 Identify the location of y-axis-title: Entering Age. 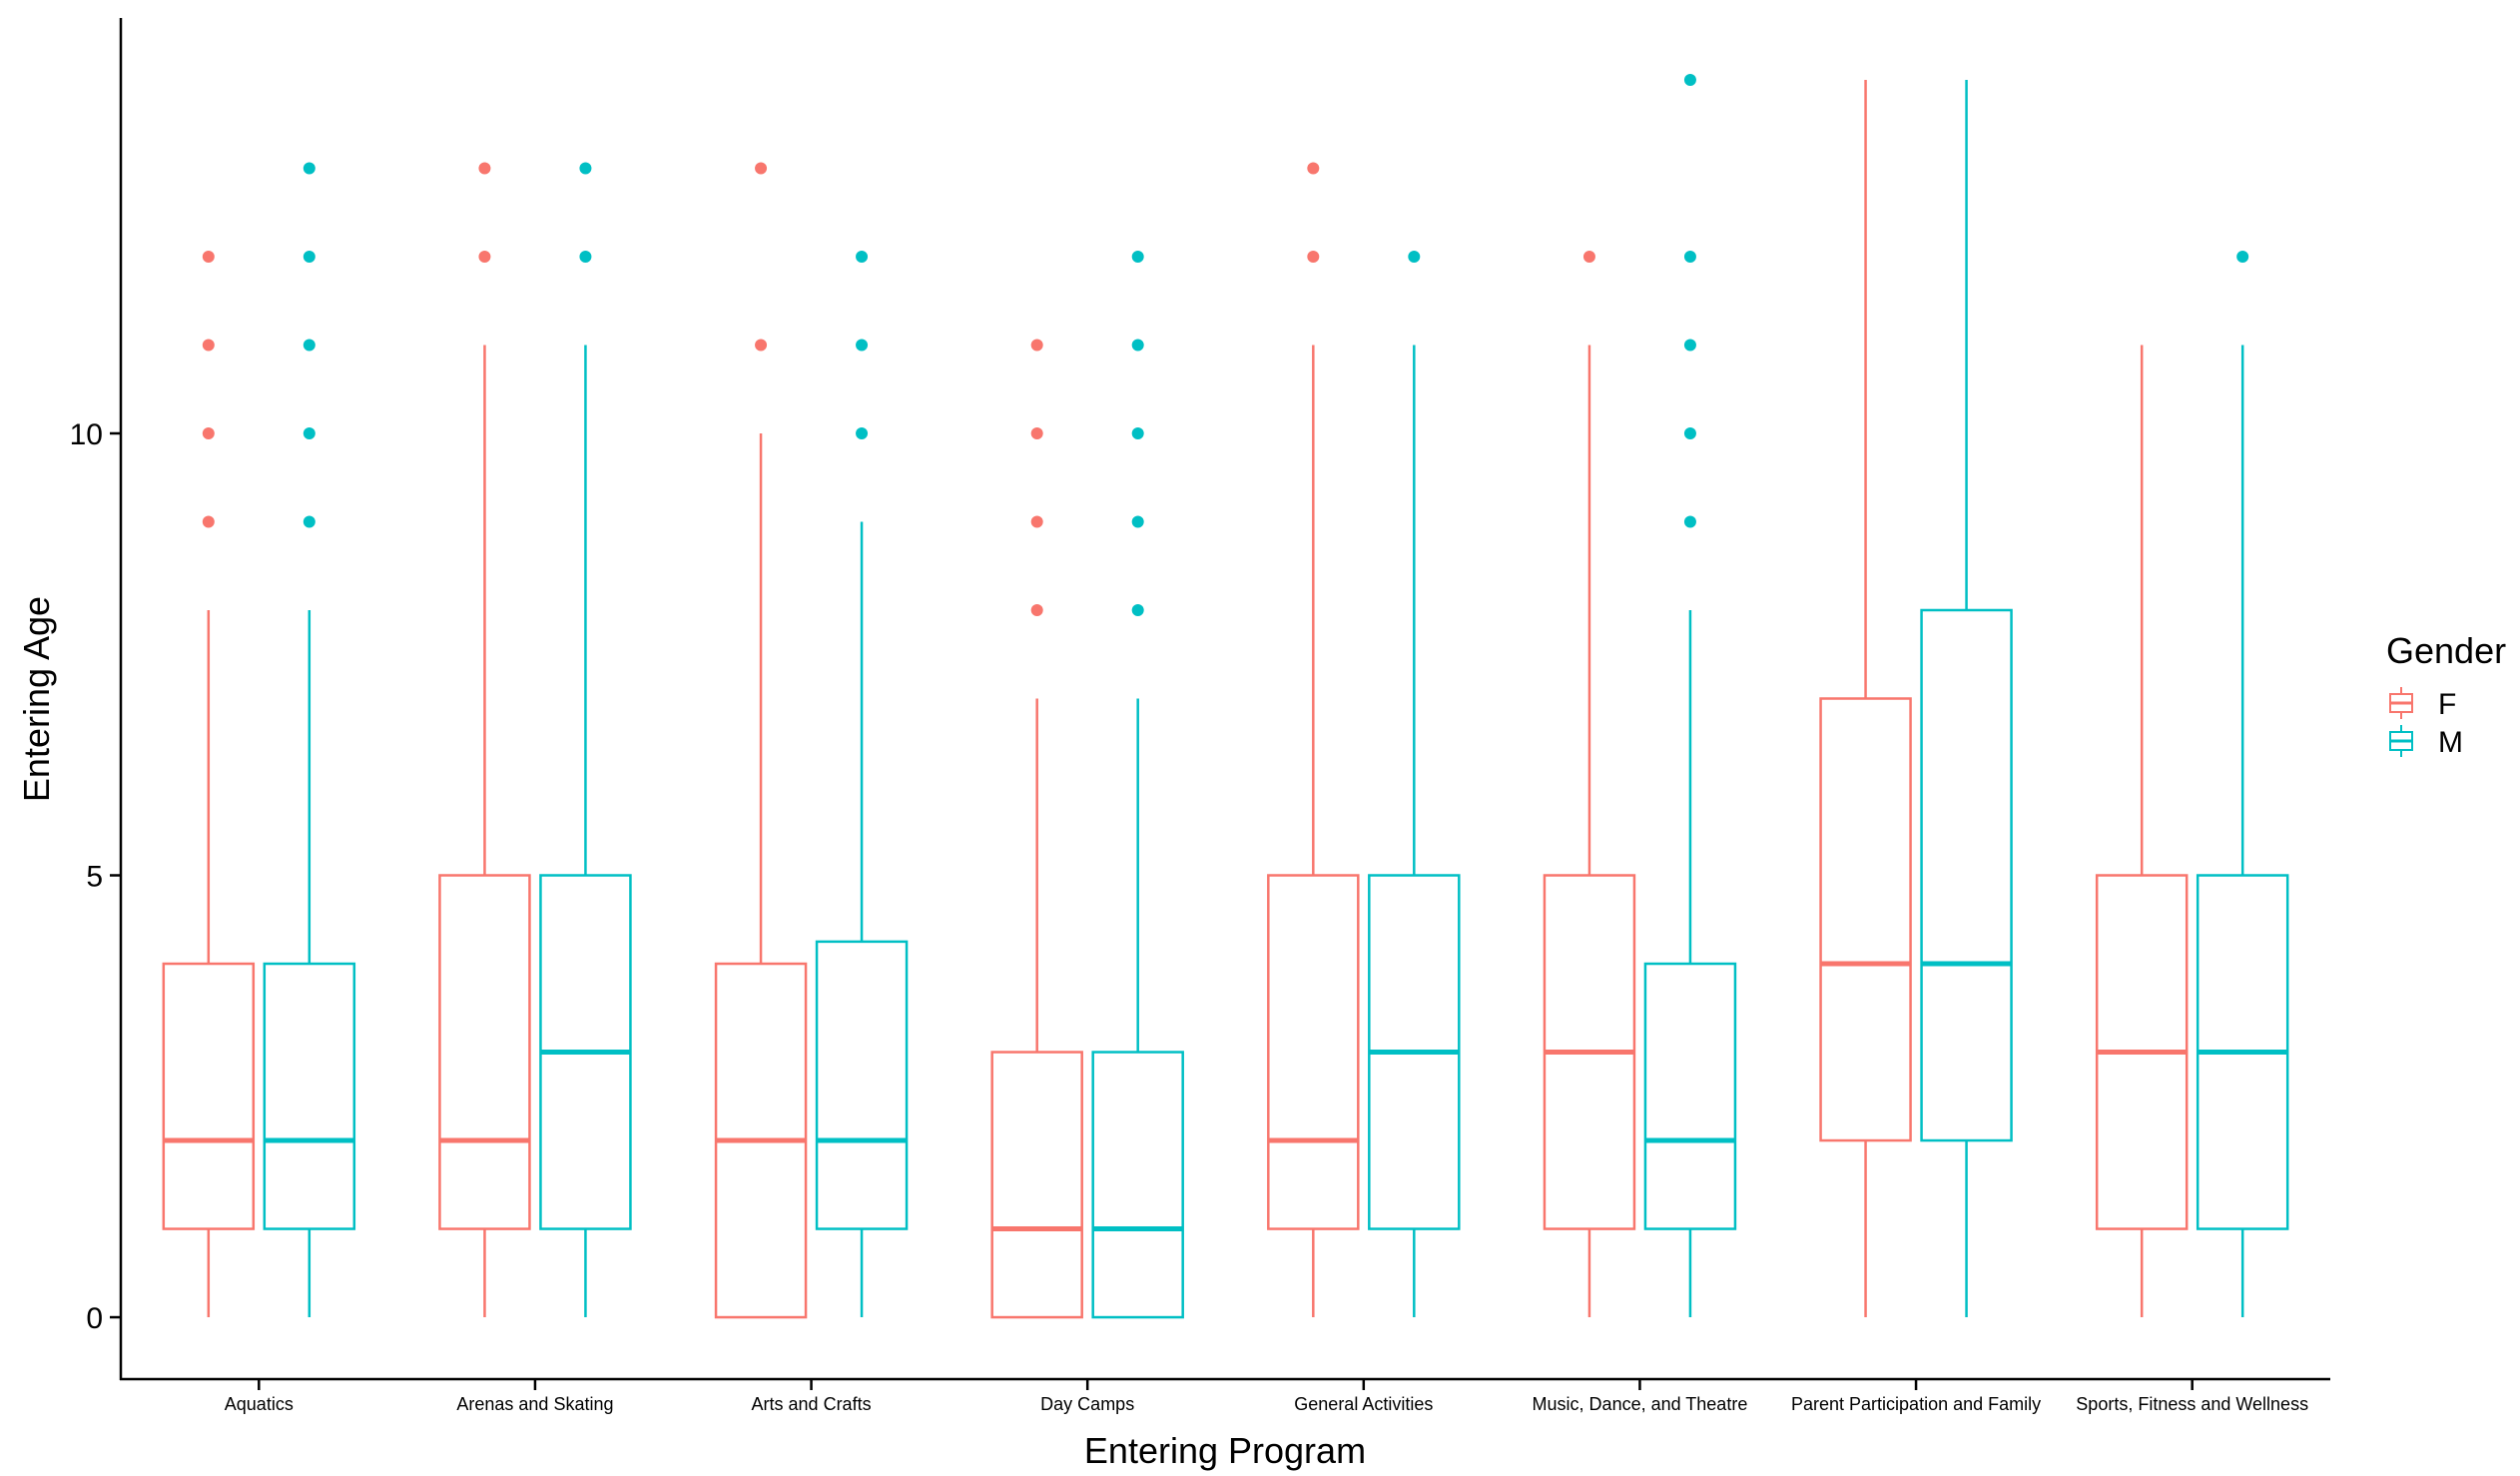
(37, 699).